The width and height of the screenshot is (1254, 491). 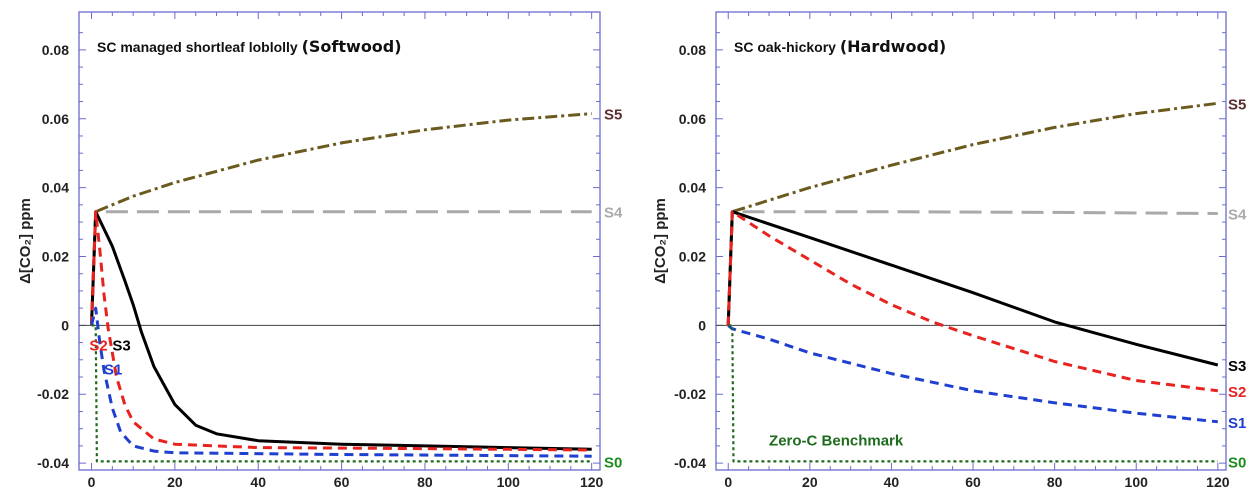 I want to click on chart2-series-label-s2: S2, so click(x=1237, y=392).